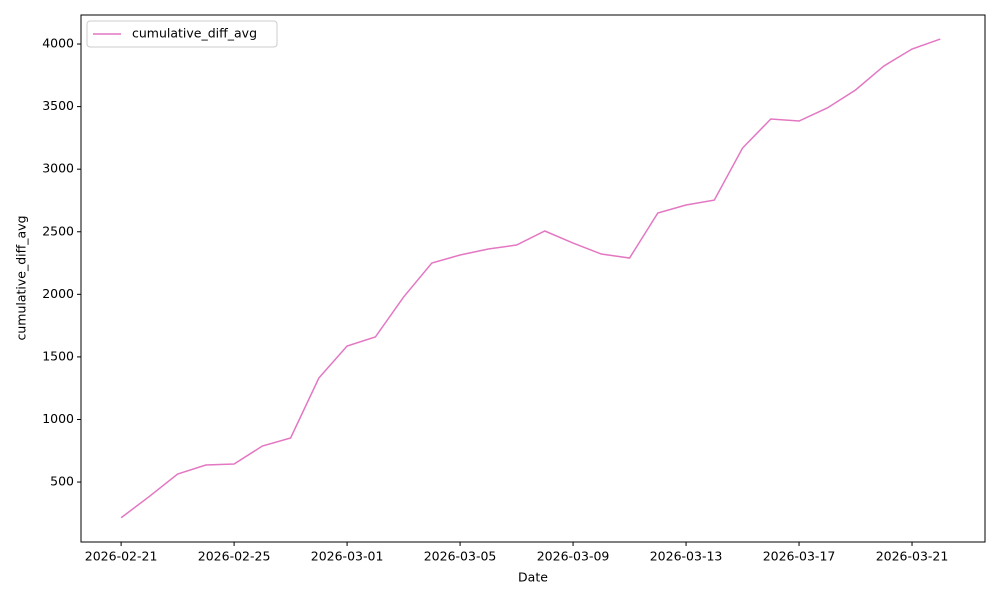 The width and height of the screenshot is (1000, 600). What do you see at coordinates (234, 556) in the screenshot?
I see `x-tick-label: 2026-02-25` at bounding box center [234, 556].